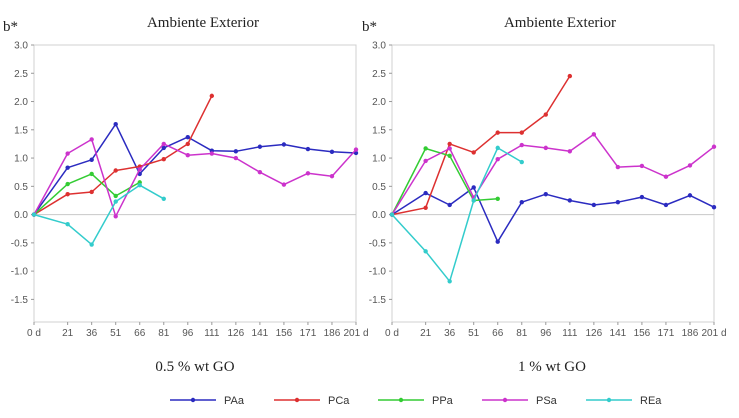 The image size is (739, 418). Describe the element at coordinates (547, 401) in the screenshot. I see `legend-label-psa: PSa` at that location.